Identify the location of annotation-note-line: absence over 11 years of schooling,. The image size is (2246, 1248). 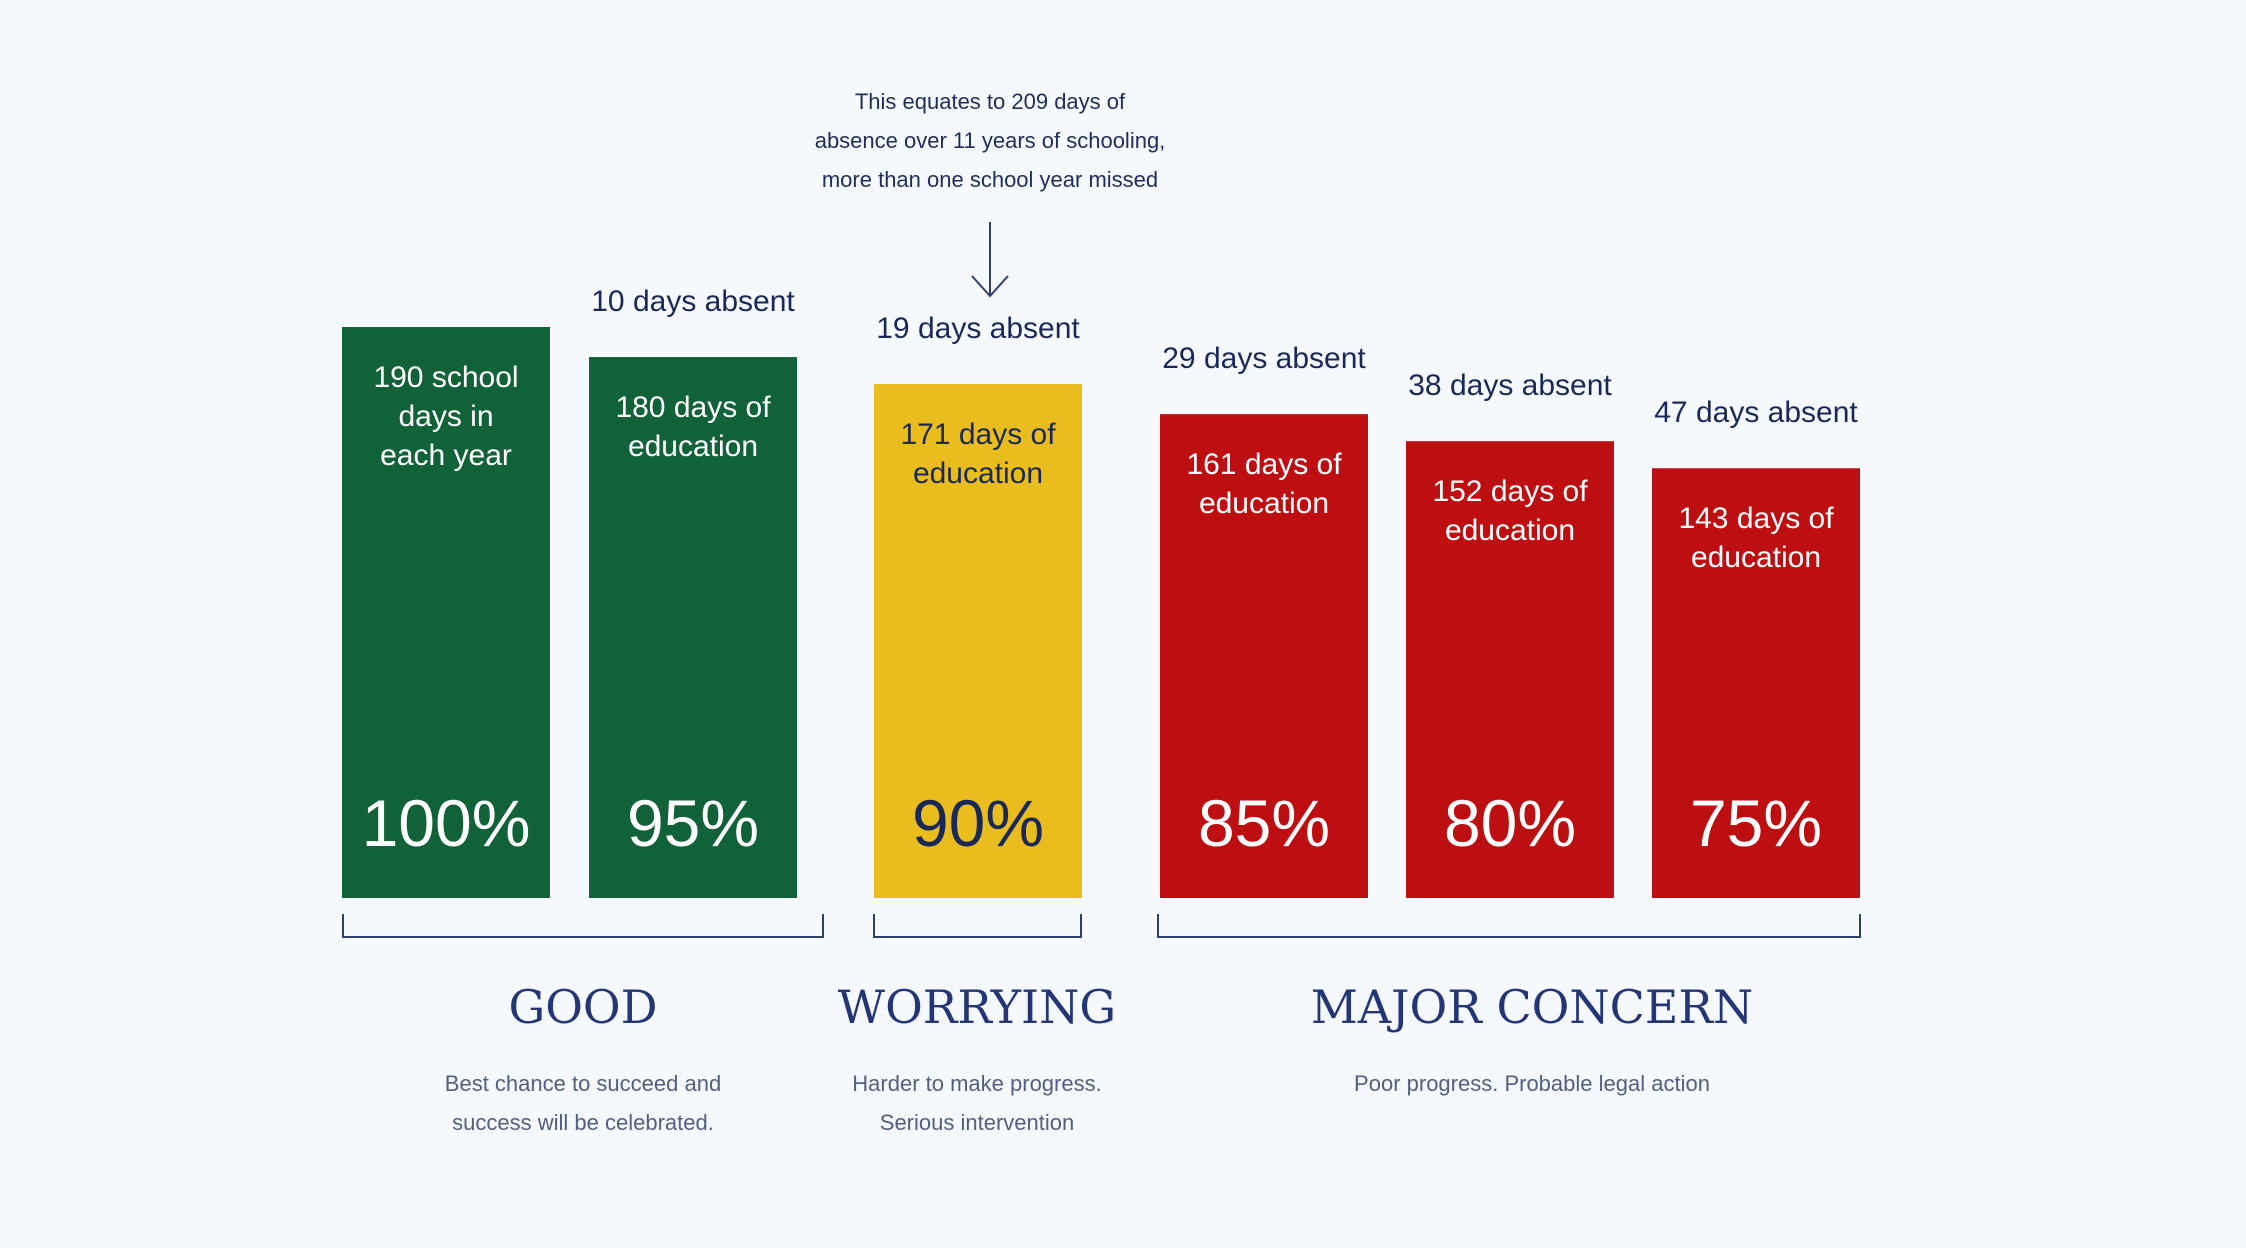
(990, 140).